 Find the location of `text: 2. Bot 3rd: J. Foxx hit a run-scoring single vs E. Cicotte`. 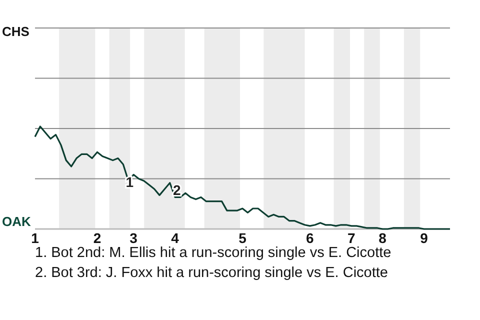

text: 2. Bot 3rd: J. Foxx hit a run-scoring single vs E. Cicotte is located at coordinates (211, 273).